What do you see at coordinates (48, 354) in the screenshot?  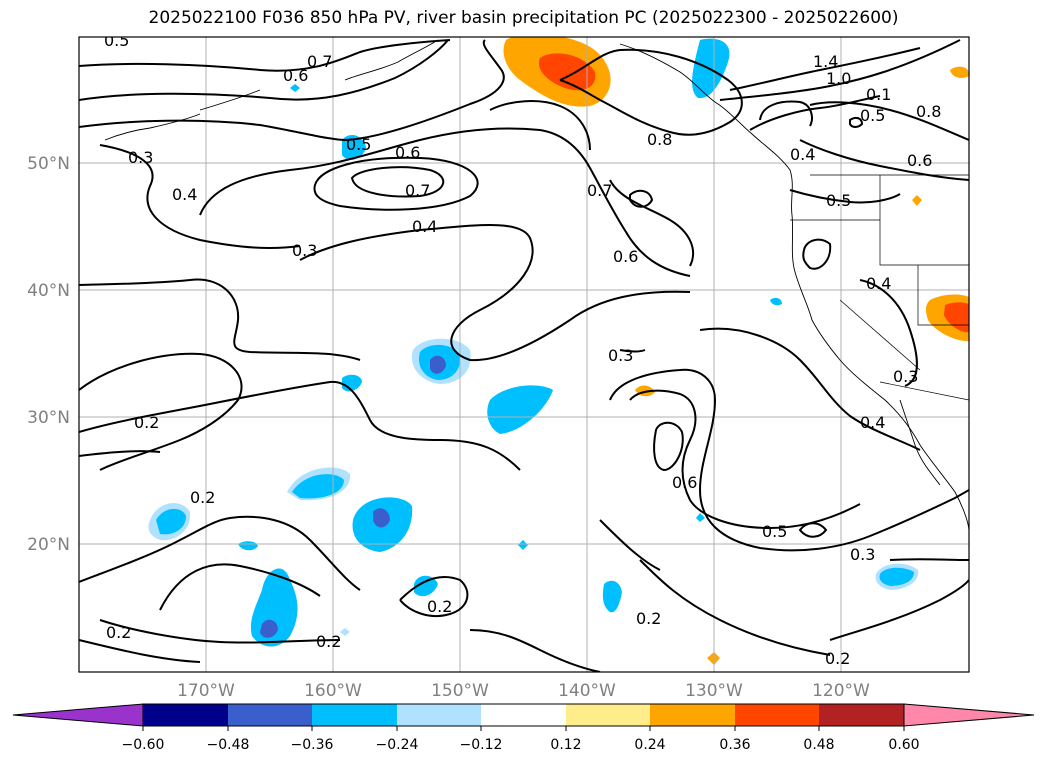 I see `latitude-labels: 50°N 40°N 30°N 20°N` at bounding box center [48, 354].